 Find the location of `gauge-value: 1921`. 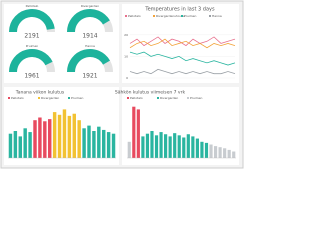

gauge-value: 1921 is located at coordinates (89, 76).